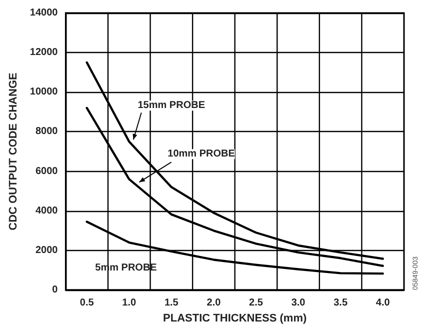 The height and width of the screenshot is (332, 435). What do you see at coordinates (298, 303) in the screenshot?
I see `text: 3.0` at bounding box center [298, 303].